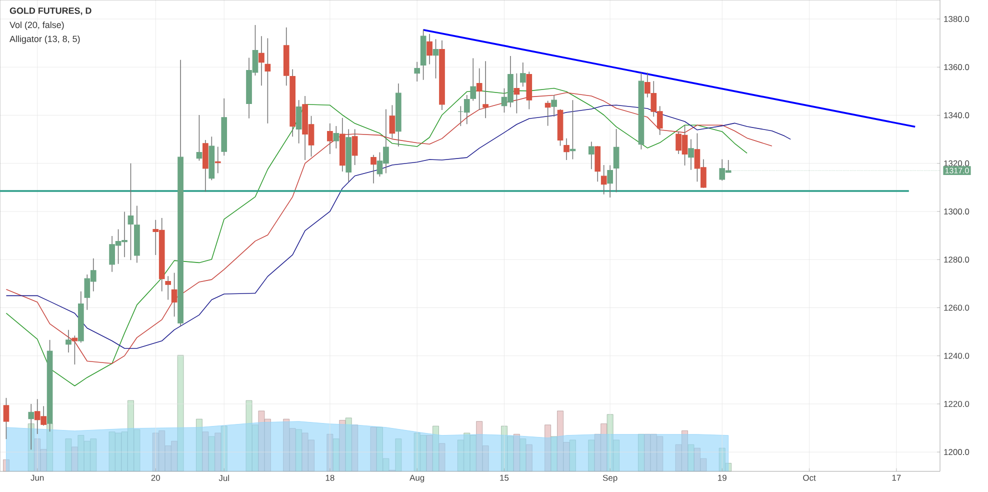 Image resolution: width=988 pixels, height=492 pixels. Describe the element at coordinates (51, 12) in the screenshot. I see `text: GOLD FUTURES, D` at that location.